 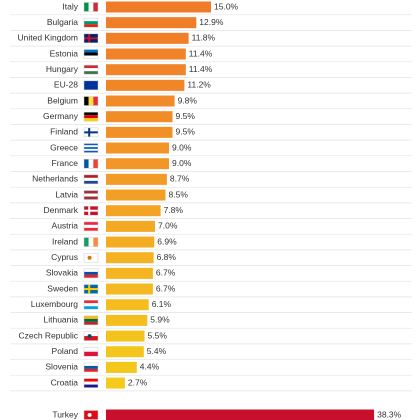 I want to click on value-label: 7.8%, so click(x=174, y=210).